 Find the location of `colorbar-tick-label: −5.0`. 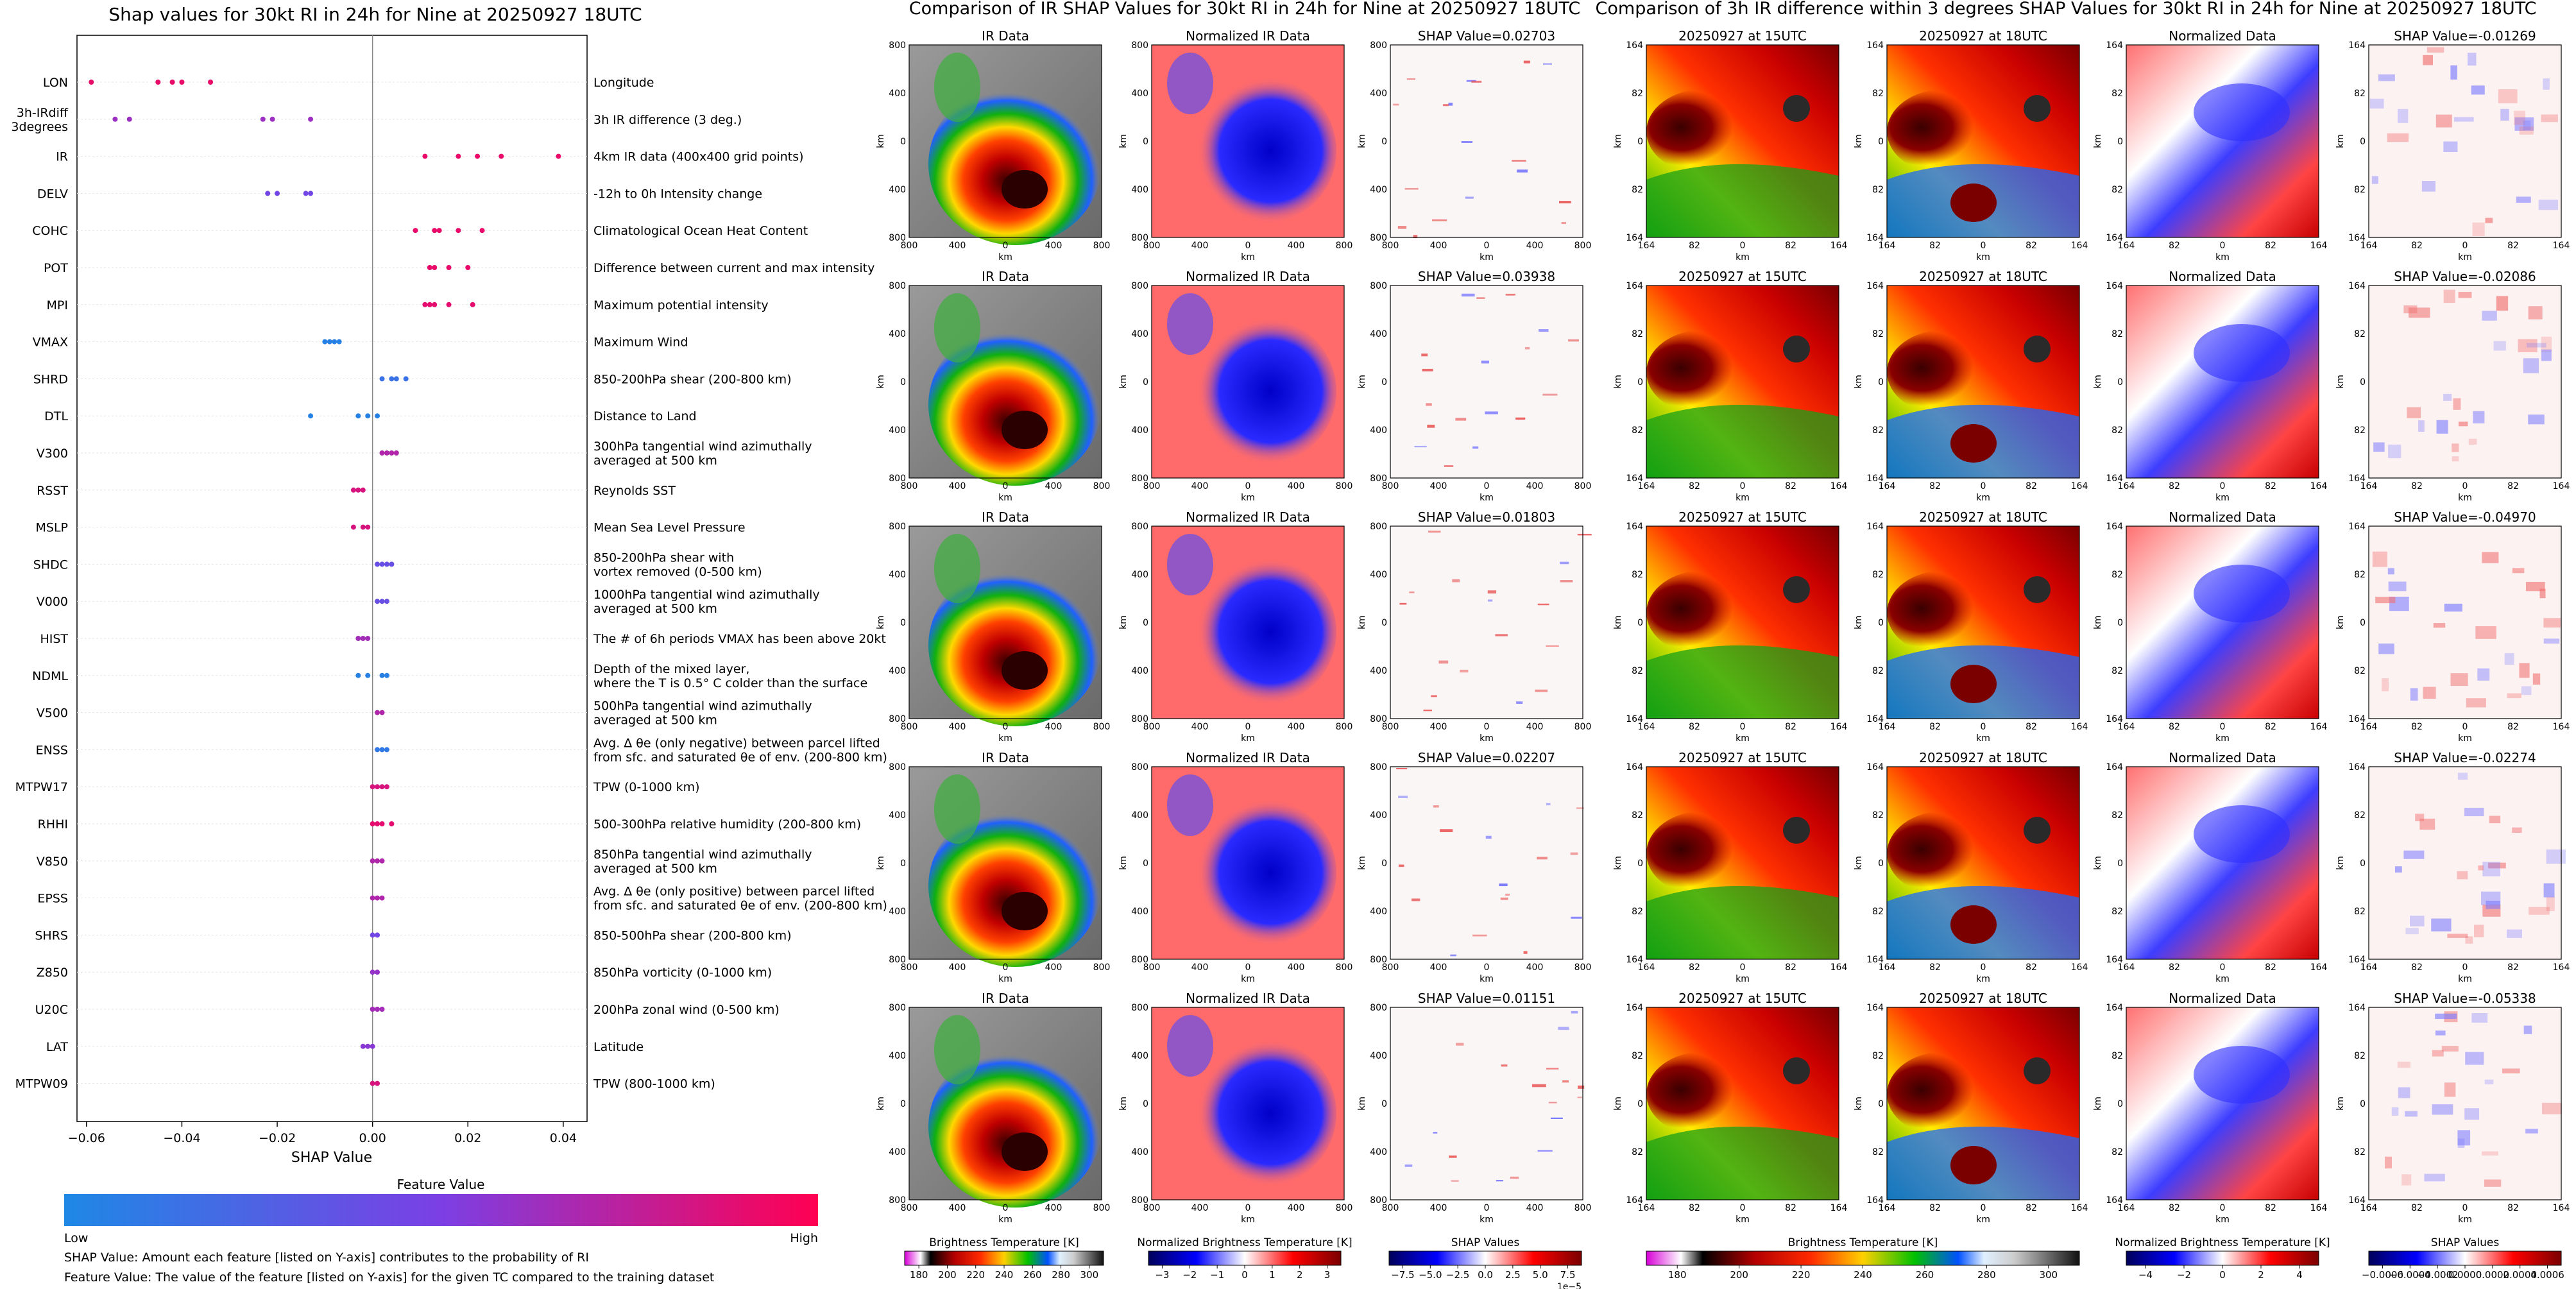

colorbar-tick-label: −5.0 is located at coordinates (1431, 1275).